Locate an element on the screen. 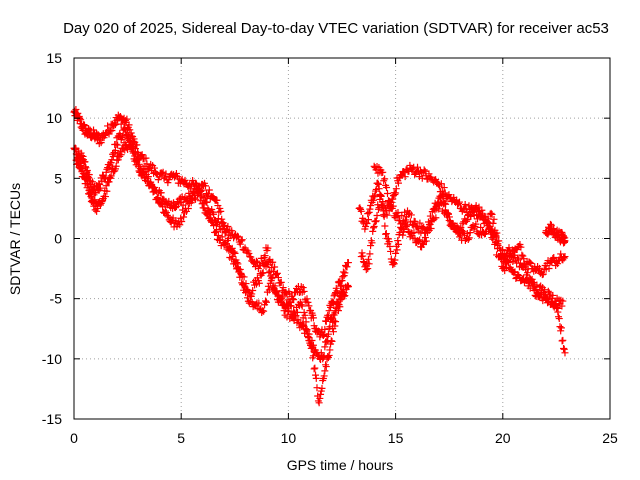  y-tick-label: 5 is located at coordinates (58, 178).